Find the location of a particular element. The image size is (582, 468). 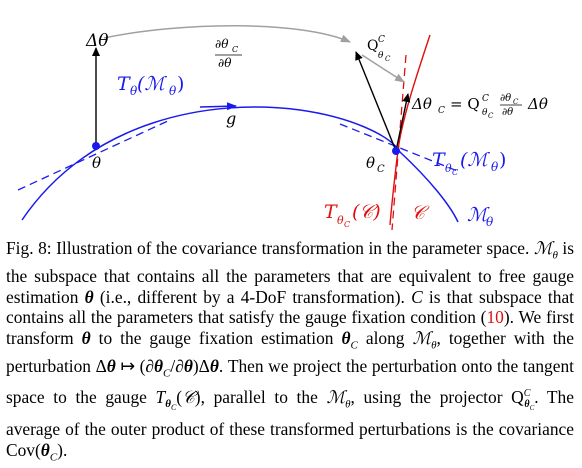

thetac-label: θ C is located at coordinates (375, 164).